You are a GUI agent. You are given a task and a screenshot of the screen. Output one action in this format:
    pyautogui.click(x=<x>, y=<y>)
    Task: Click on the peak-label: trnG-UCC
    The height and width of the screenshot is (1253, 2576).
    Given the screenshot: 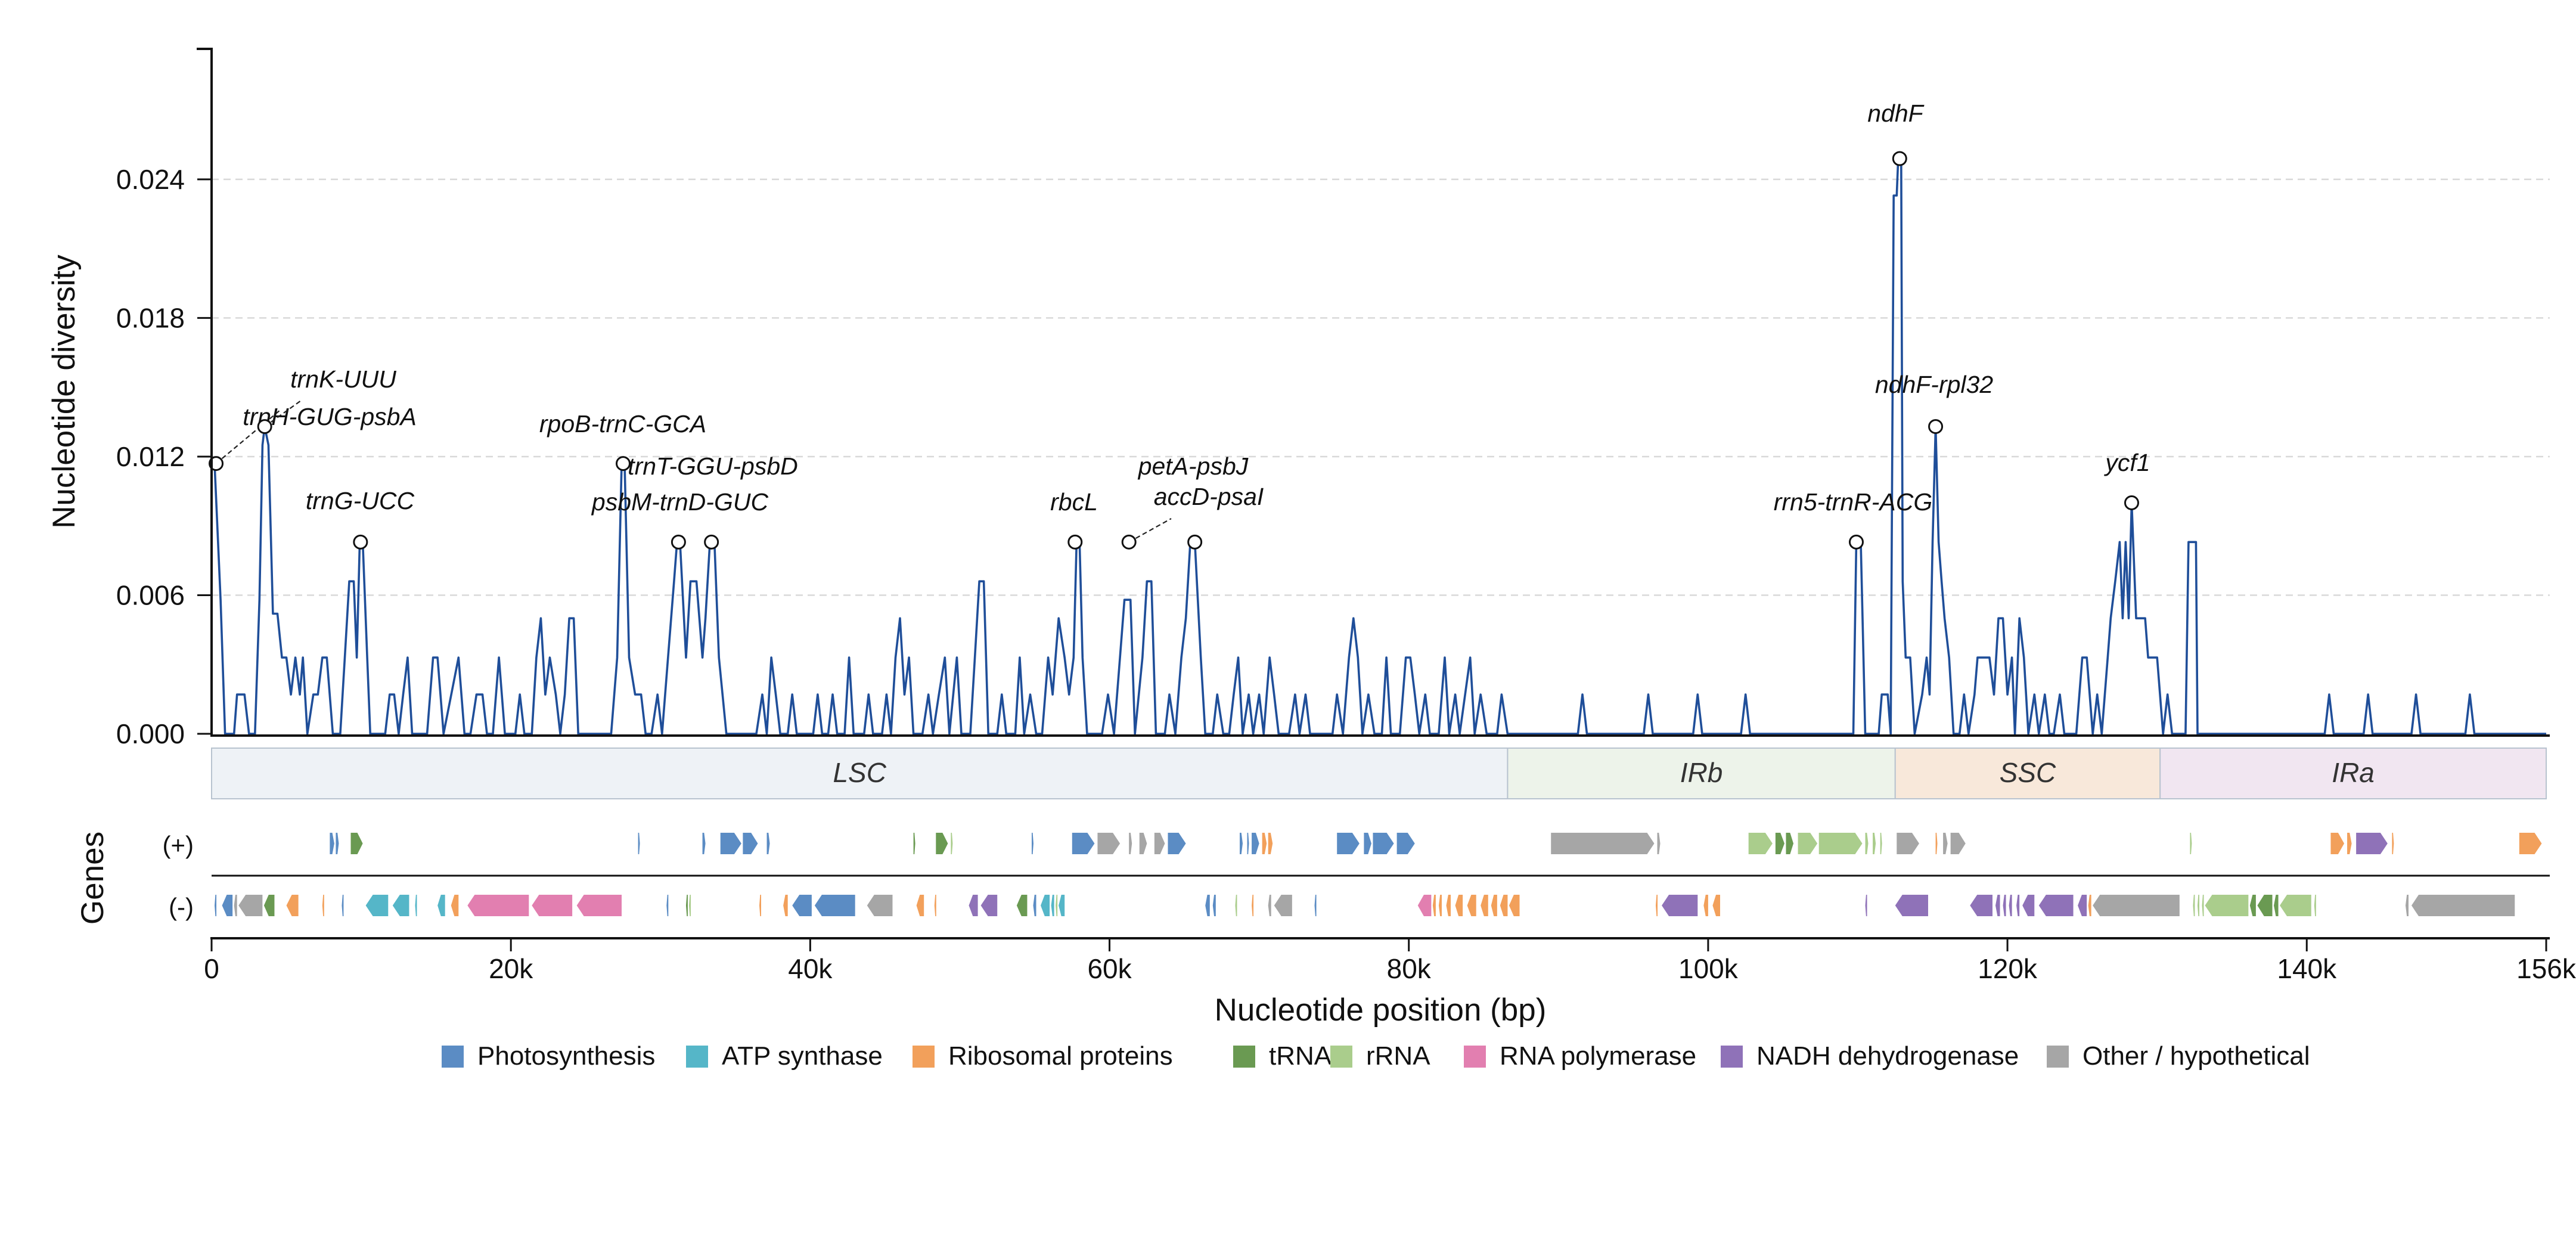 What is the action you would take?
    pyautogui.click(x=361, y=500)
    